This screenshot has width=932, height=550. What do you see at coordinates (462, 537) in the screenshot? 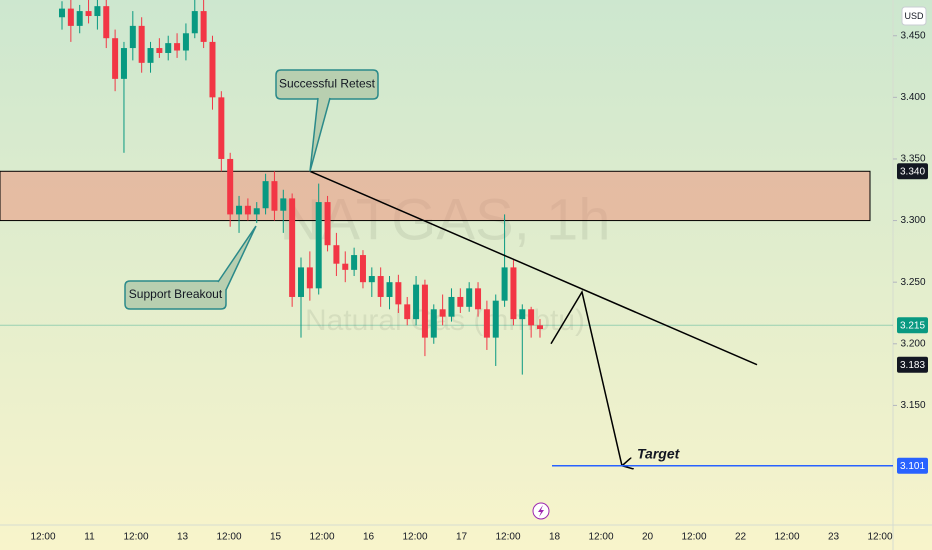
I see `x-tick-label: 17` at bounding box center [462, 537].